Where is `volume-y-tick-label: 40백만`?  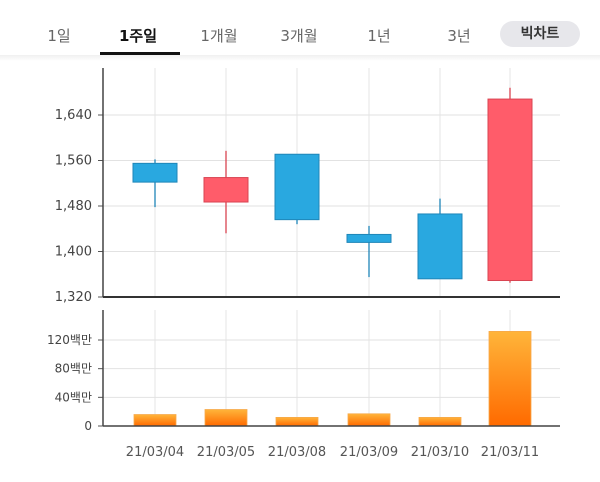
volume-y-tick-label: 40백만 is located at coordinates (73, 397).